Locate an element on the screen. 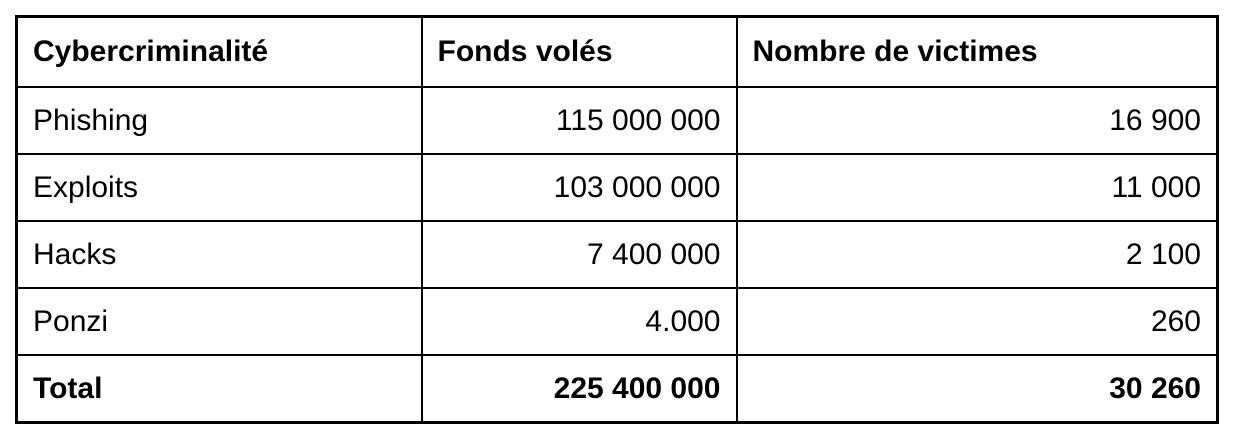 The width and height of the screenshot is (1236, 441). victims-cell: 11 000 is located at coordinates (977, 187).